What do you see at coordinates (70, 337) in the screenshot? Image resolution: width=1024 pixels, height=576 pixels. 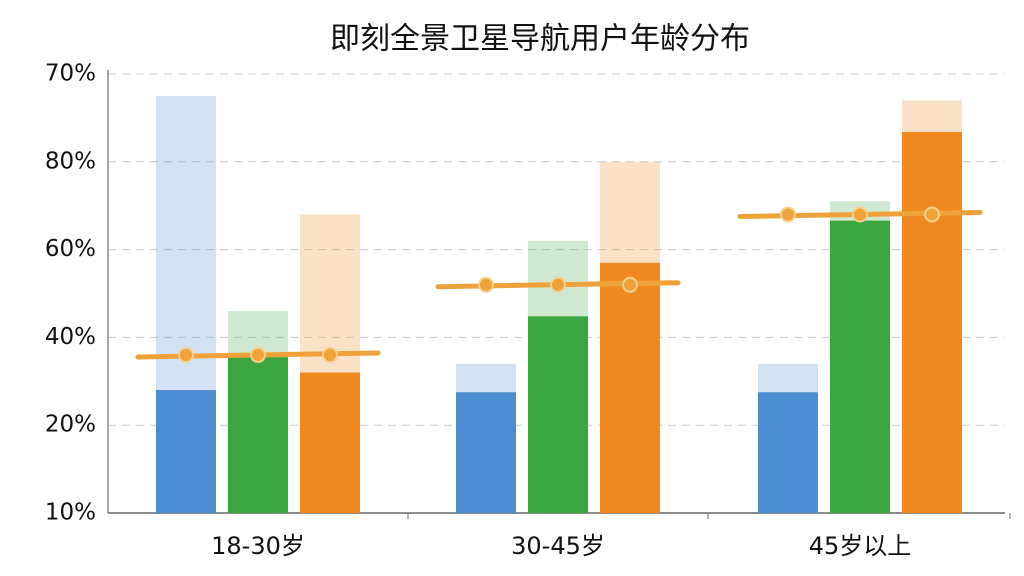 I see `y-tick-label: 40%` at bounding box center [70, 337].